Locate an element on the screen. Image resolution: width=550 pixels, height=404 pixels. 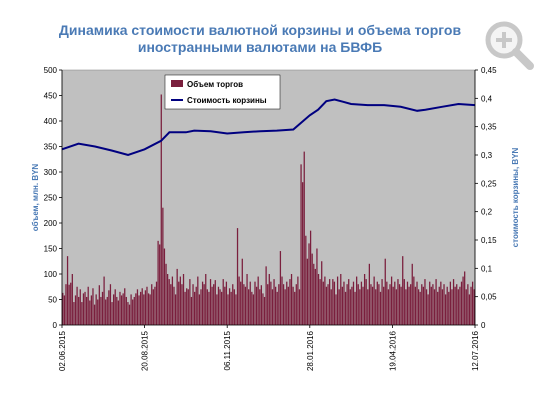
y-tick-label-right: 0,2 is located at coordinates (487, 212).